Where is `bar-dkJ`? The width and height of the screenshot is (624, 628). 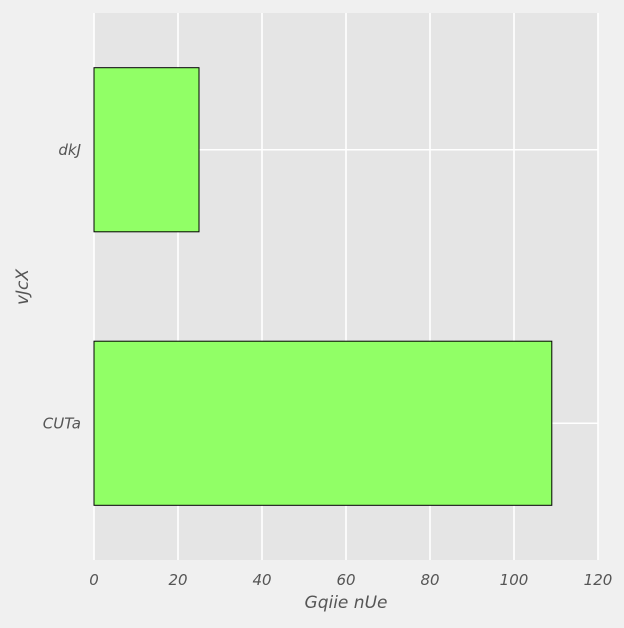 bar-dkJ is located at coordinates (146, 150).